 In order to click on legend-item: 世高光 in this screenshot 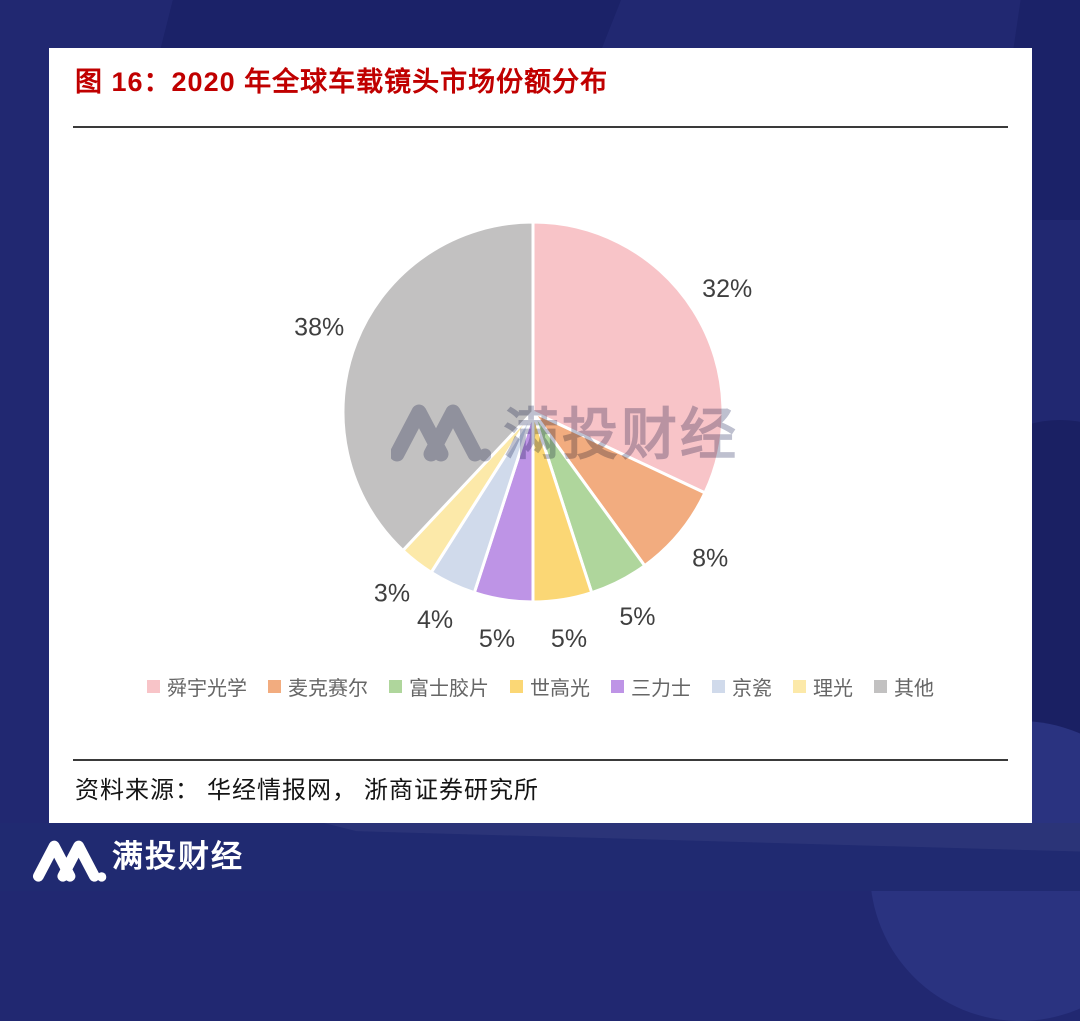, I will do `click(550, 686)`.